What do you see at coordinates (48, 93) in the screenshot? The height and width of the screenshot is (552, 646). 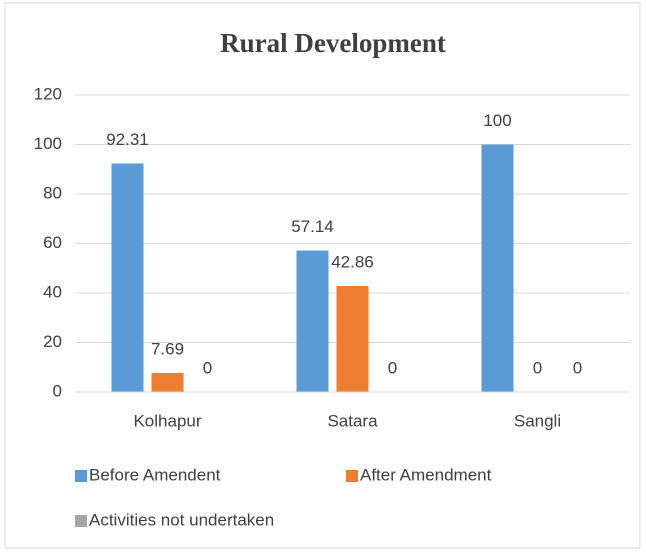 I see `y-tick-label: 120` at bounding box center [48, 93].